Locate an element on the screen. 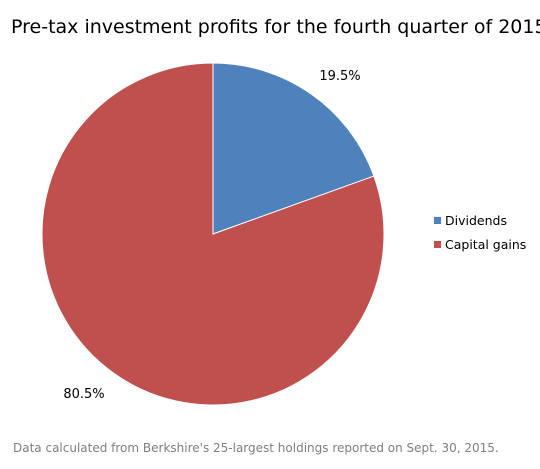 This screenshot has height=469, width=540. slice-label-capital-gains: 80.5% is located at coordinates (83, 394).